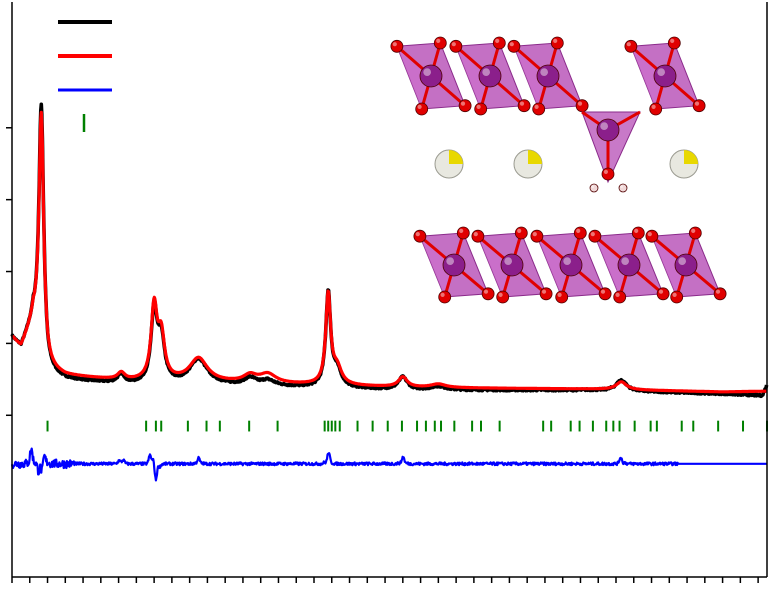  I want to click on hydrogen-atom, so click(623, 188).